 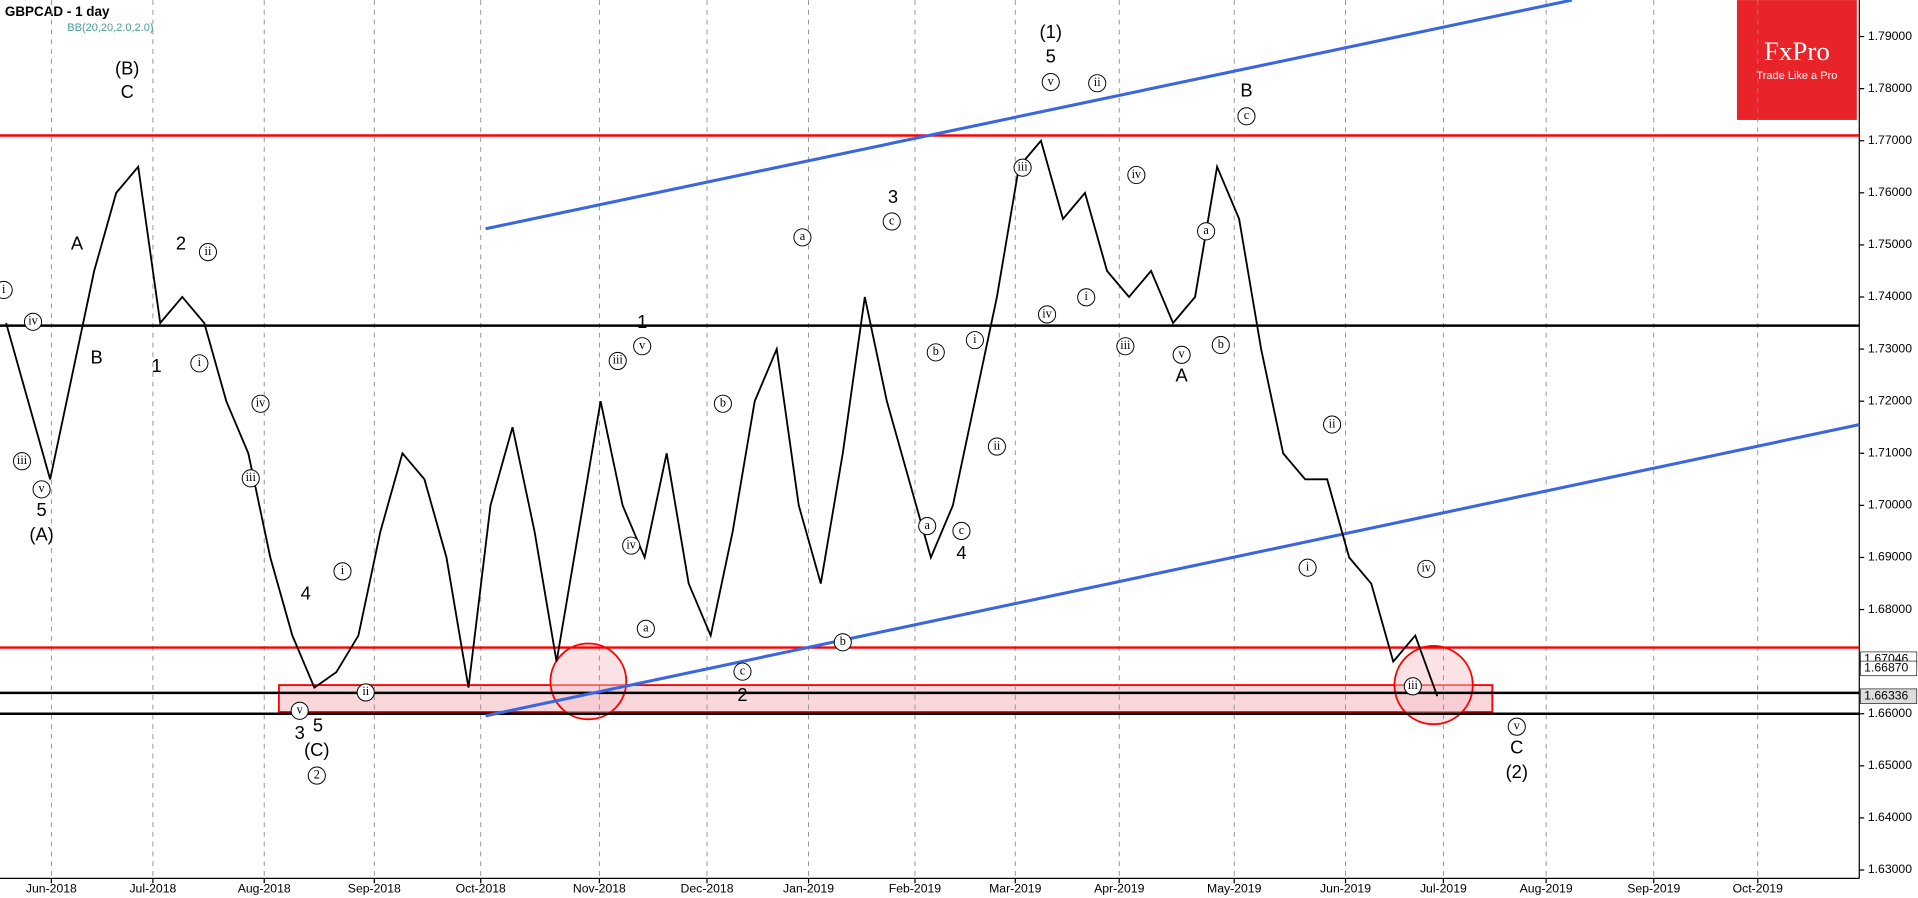 I want to click on x-tick-label: Feb-2019, so click(x=915, y=889).